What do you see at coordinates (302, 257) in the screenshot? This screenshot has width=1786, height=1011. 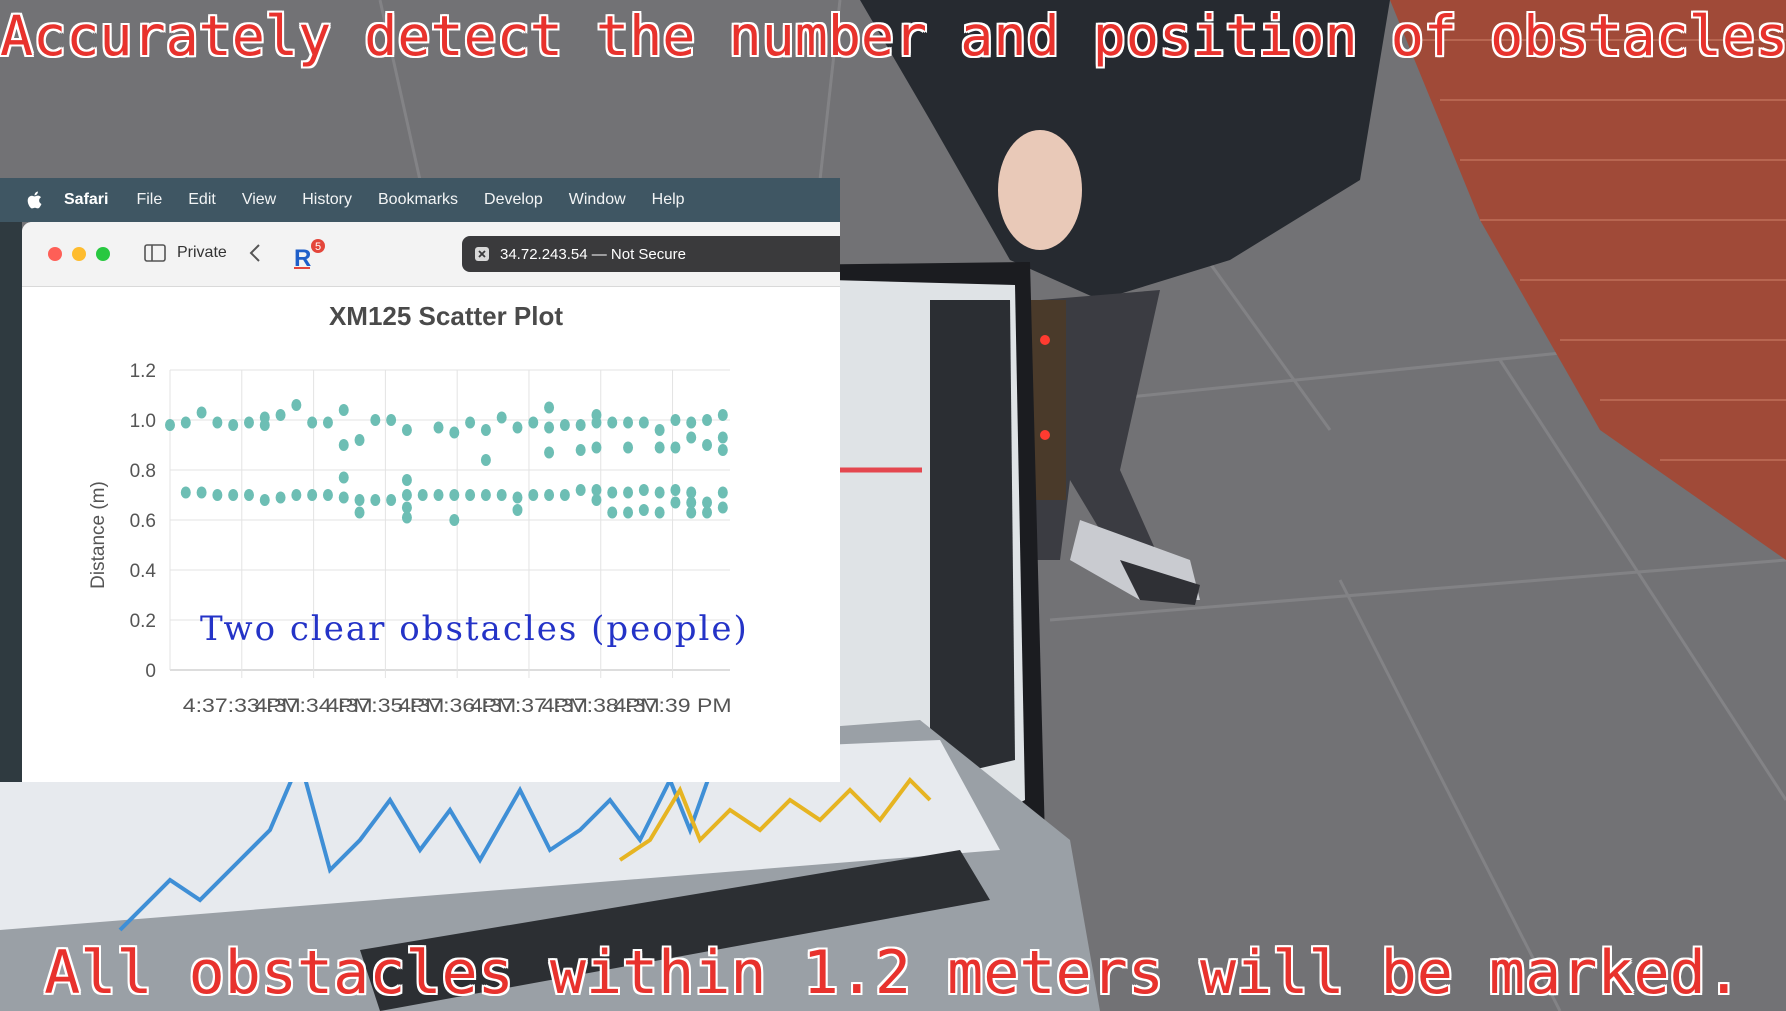 I see `svg-text: R` at bounding box center [302, 257].